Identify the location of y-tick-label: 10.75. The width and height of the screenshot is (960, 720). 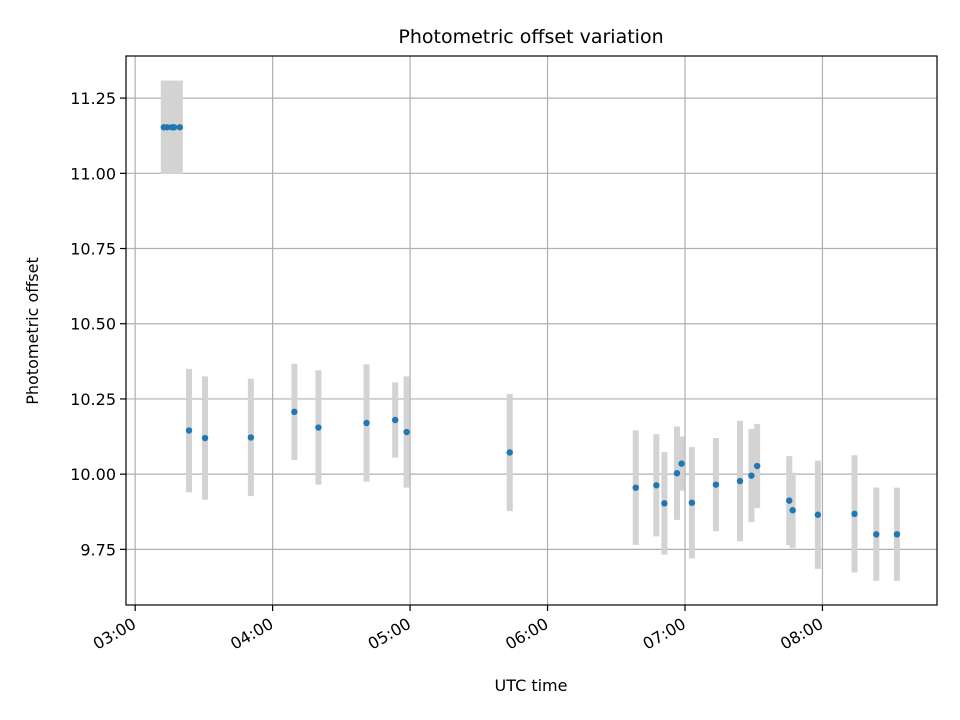
(93, 249).